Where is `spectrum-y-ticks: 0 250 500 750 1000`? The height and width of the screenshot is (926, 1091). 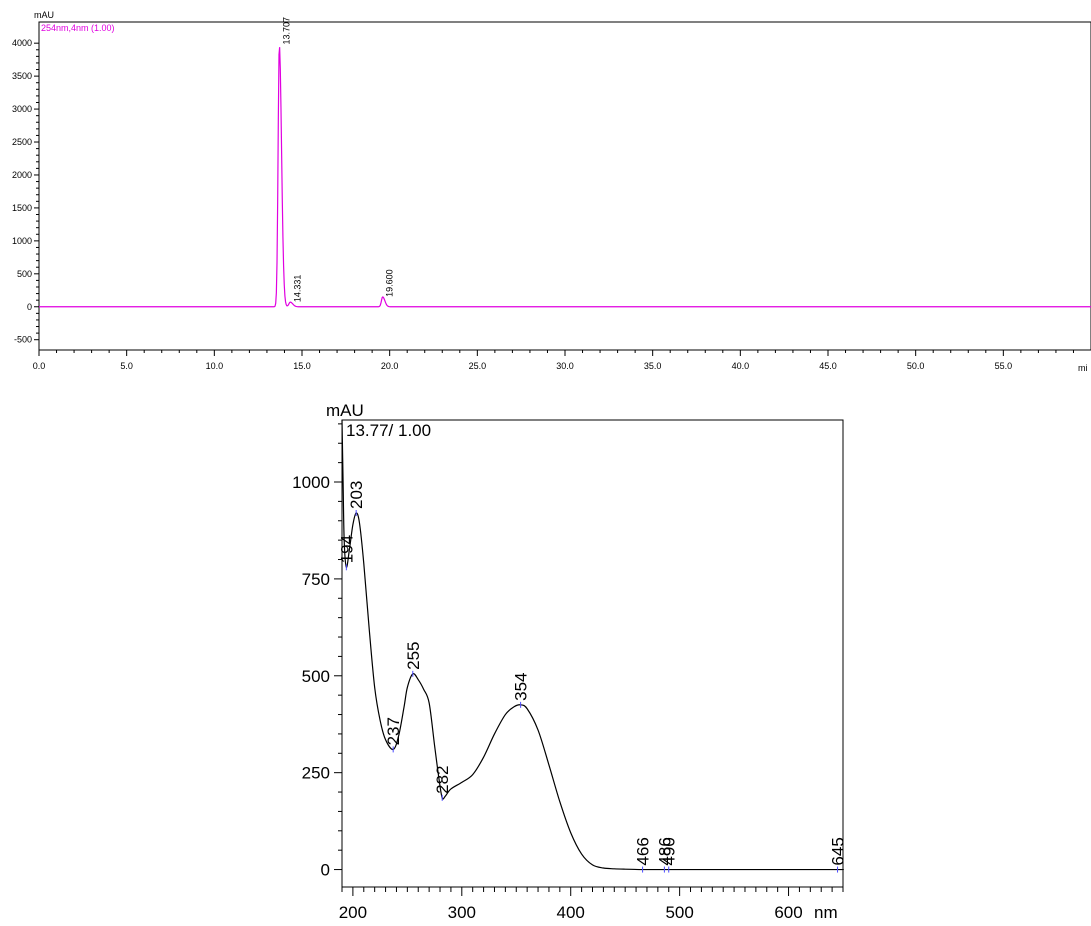 spectrum-y-ticks: 0 250 500 750 1000 is located at coordinates (317, 651).